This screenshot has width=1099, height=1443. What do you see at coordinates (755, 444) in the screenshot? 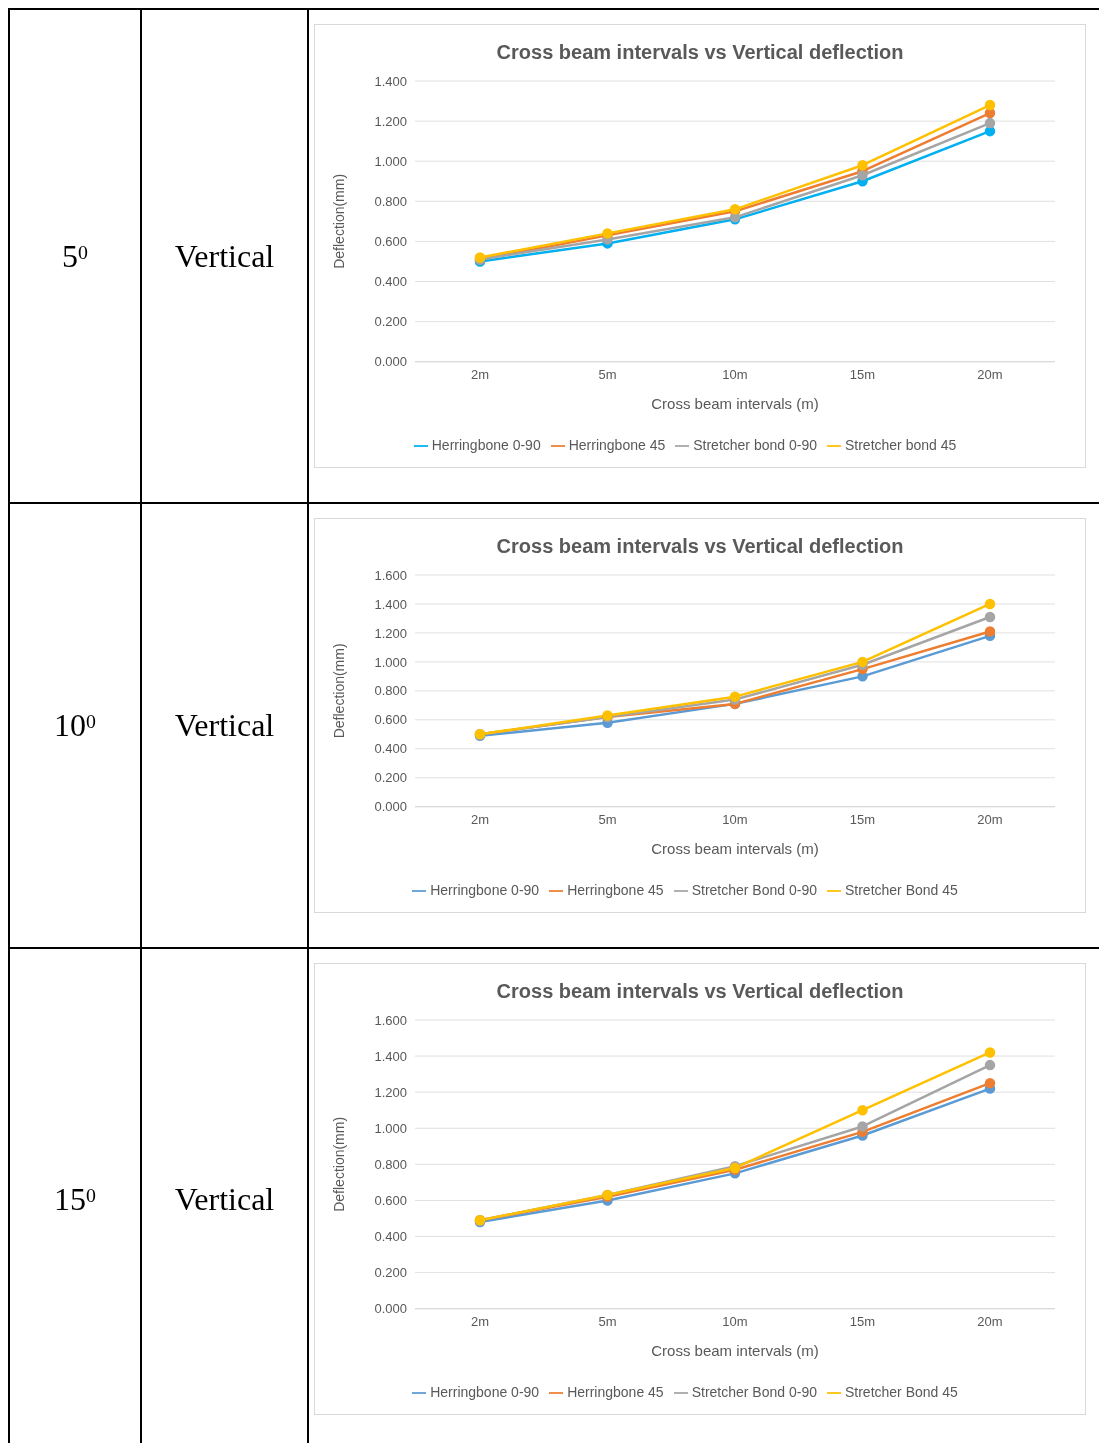
I see `legend-label: Stretcher bond 0-90` at bounding box center [755, 444].